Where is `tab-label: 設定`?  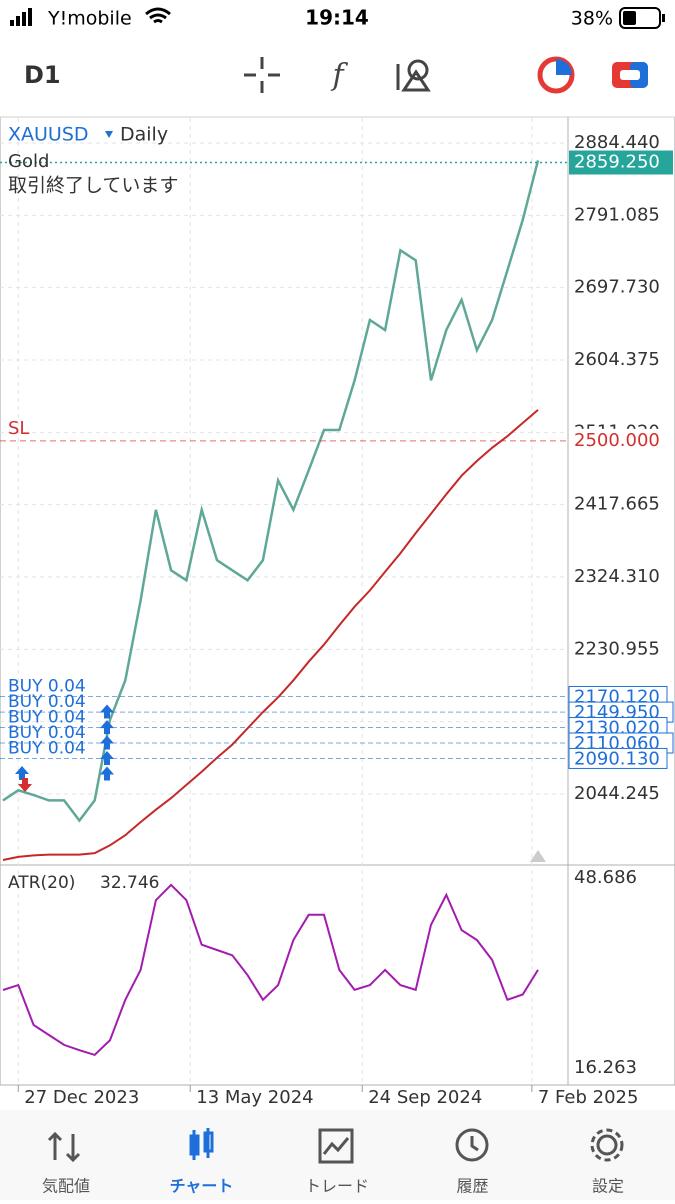 tab-label: 設定 is located at coordinates (608, 1186).